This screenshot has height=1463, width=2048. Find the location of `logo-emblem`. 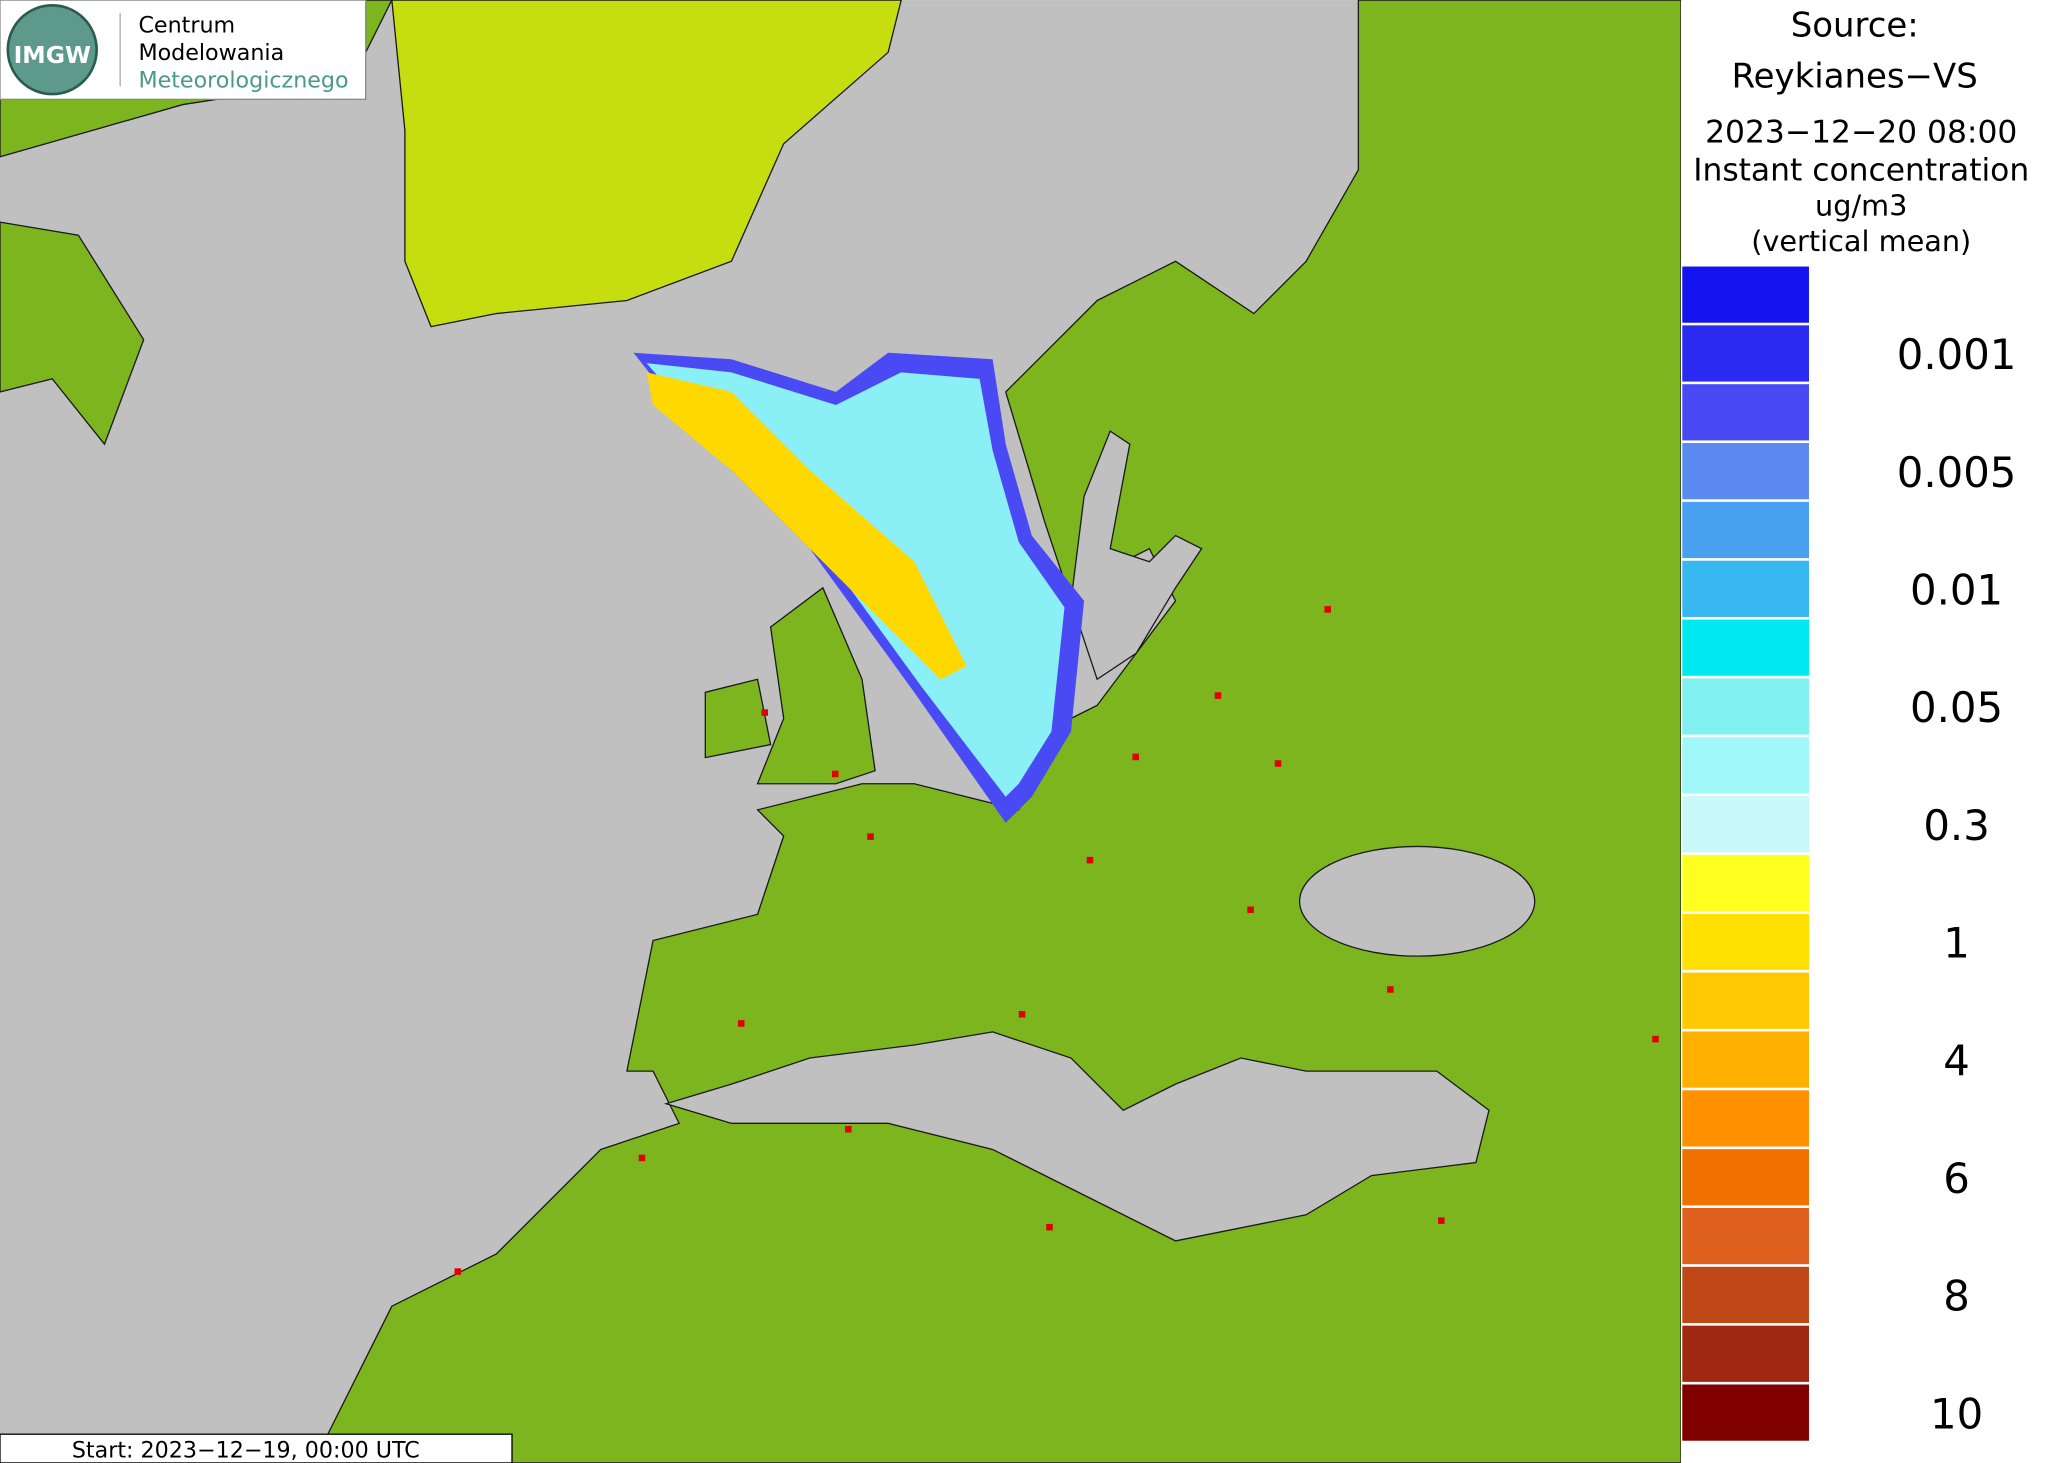

logo-emblem is located at coordinates (52, 49).